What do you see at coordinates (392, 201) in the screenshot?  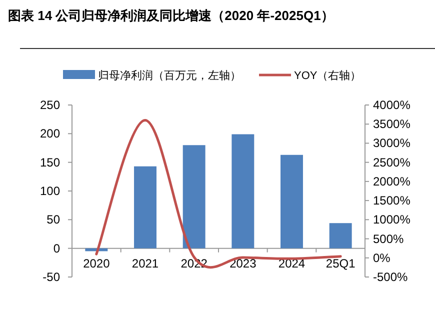 I see `y2-tick-label: 1500%` at bounding box center [392, 201].